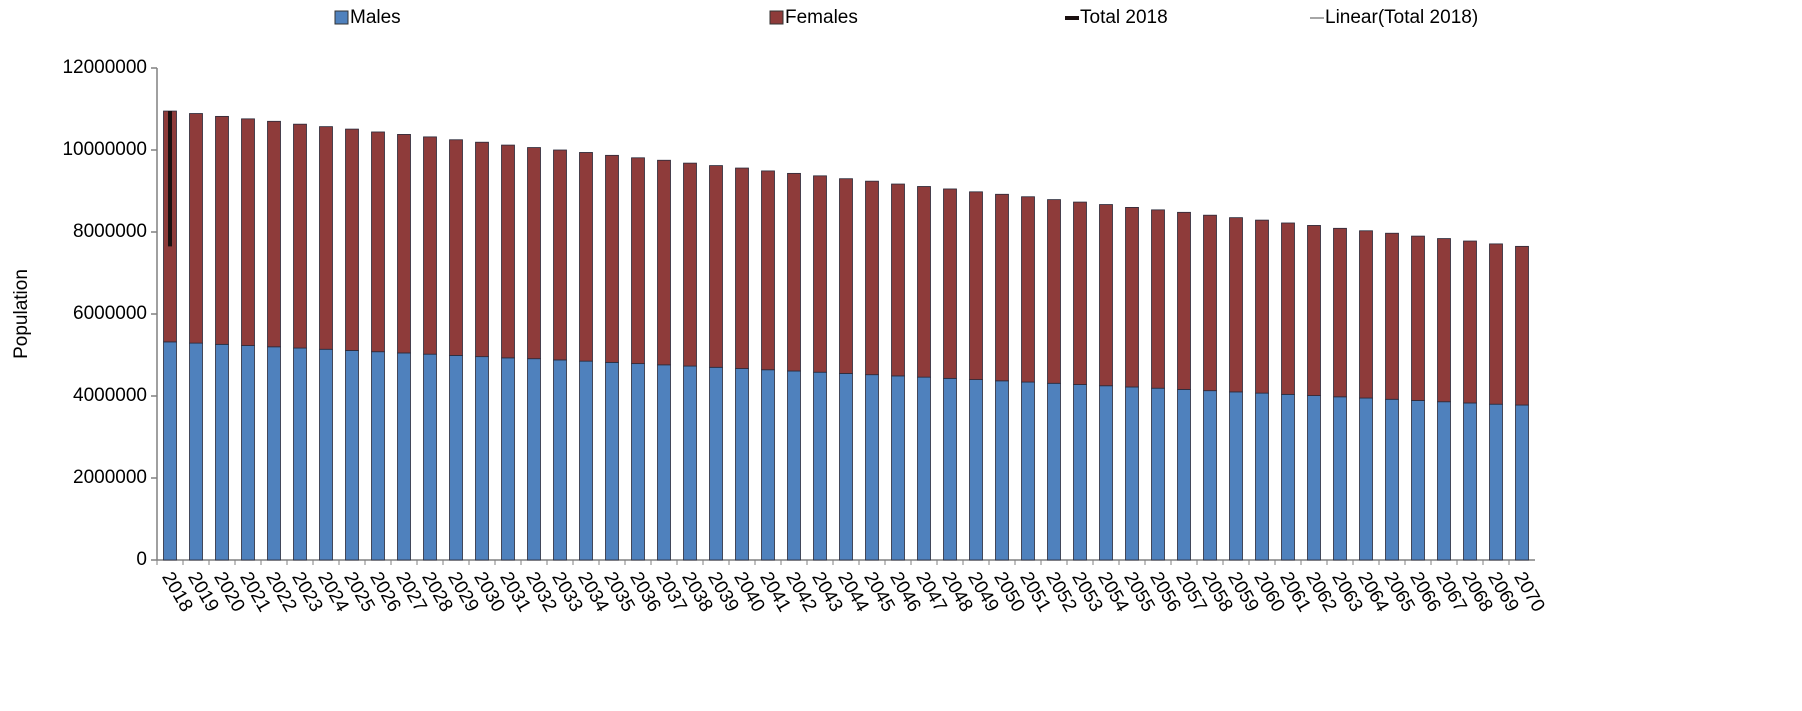 This screenshot has height=711, width=1802. Describe the element at coordinates (1124, 17) in the screenshot. I see `legend-label: Total 2018` at that location.